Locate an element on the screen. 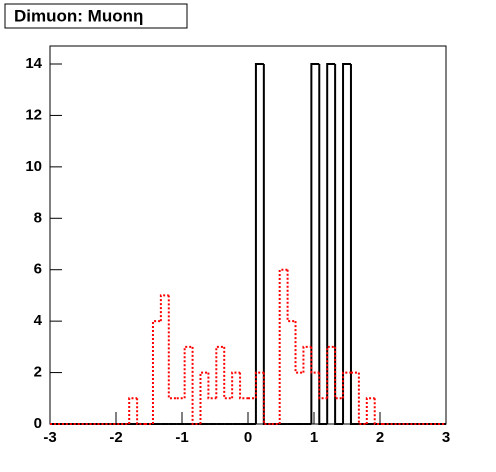 The image size is (496, 472). x-tick-label: 2 is located at coordinates (380, 437).